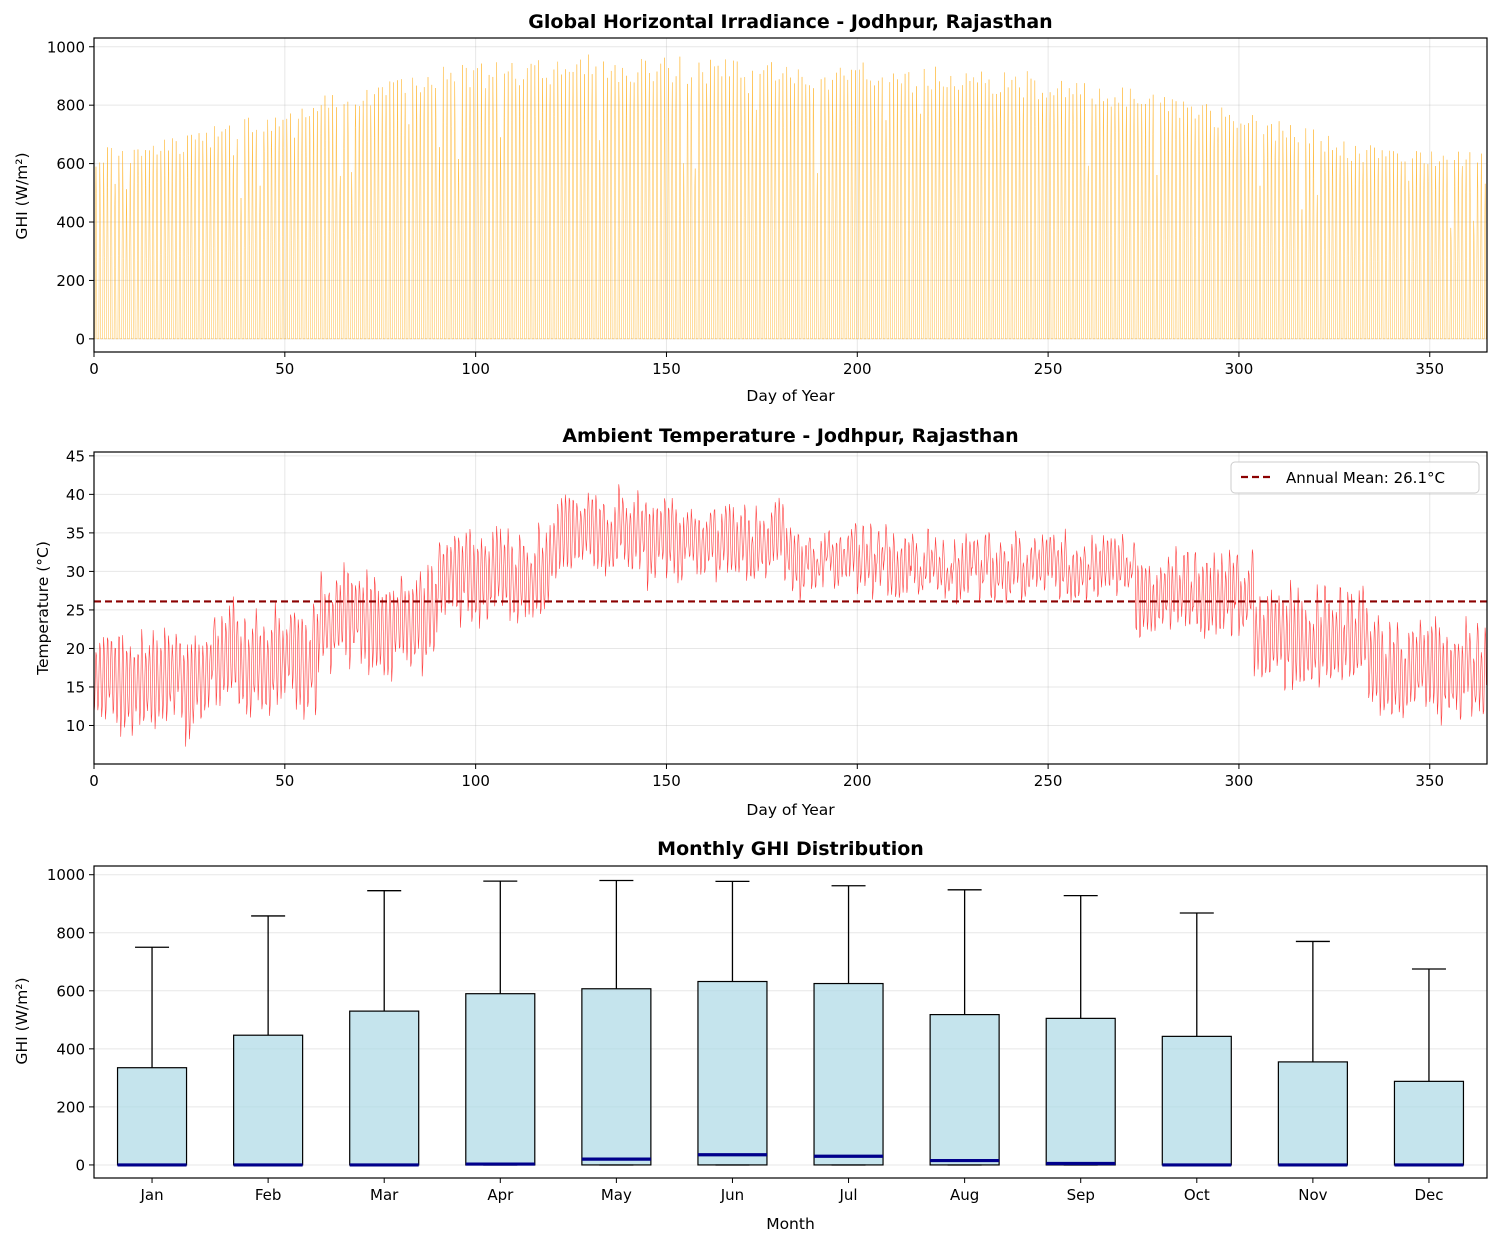 This screenshot has width=1500, height=1245. Describe the element at coordinates (43, 608) in the screenshot. I see `temperature-y-axis-label: Temperature (°C)` at that location.